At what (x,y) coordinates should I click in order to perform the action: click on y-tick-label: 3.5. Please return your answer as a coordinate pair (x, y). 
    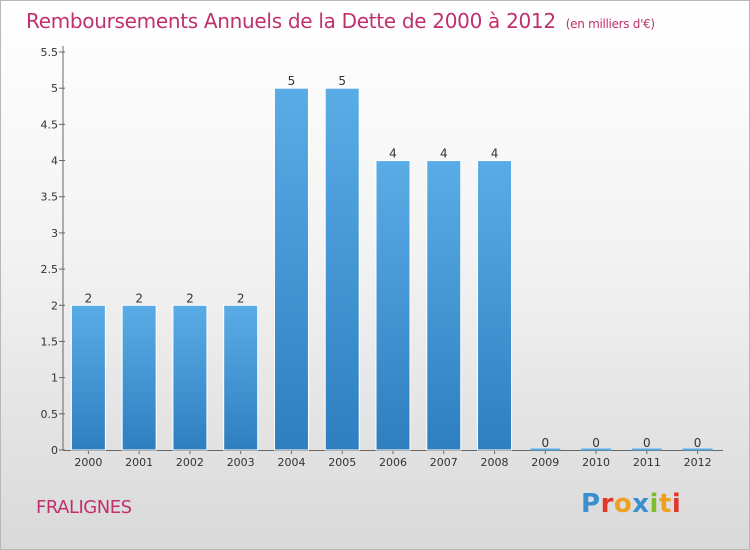
    Looking at the image, I should click on (50, 197).